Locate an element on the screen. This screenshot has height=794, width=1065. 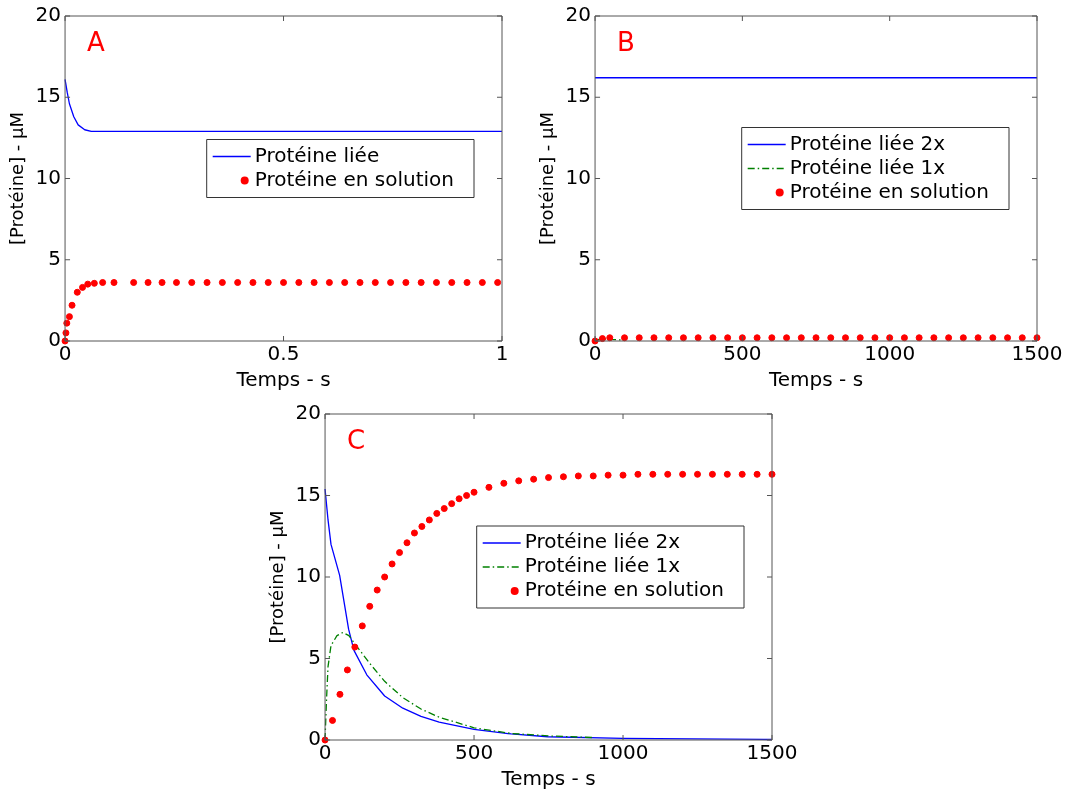
annotation: A is located at coordinates (96, 41).